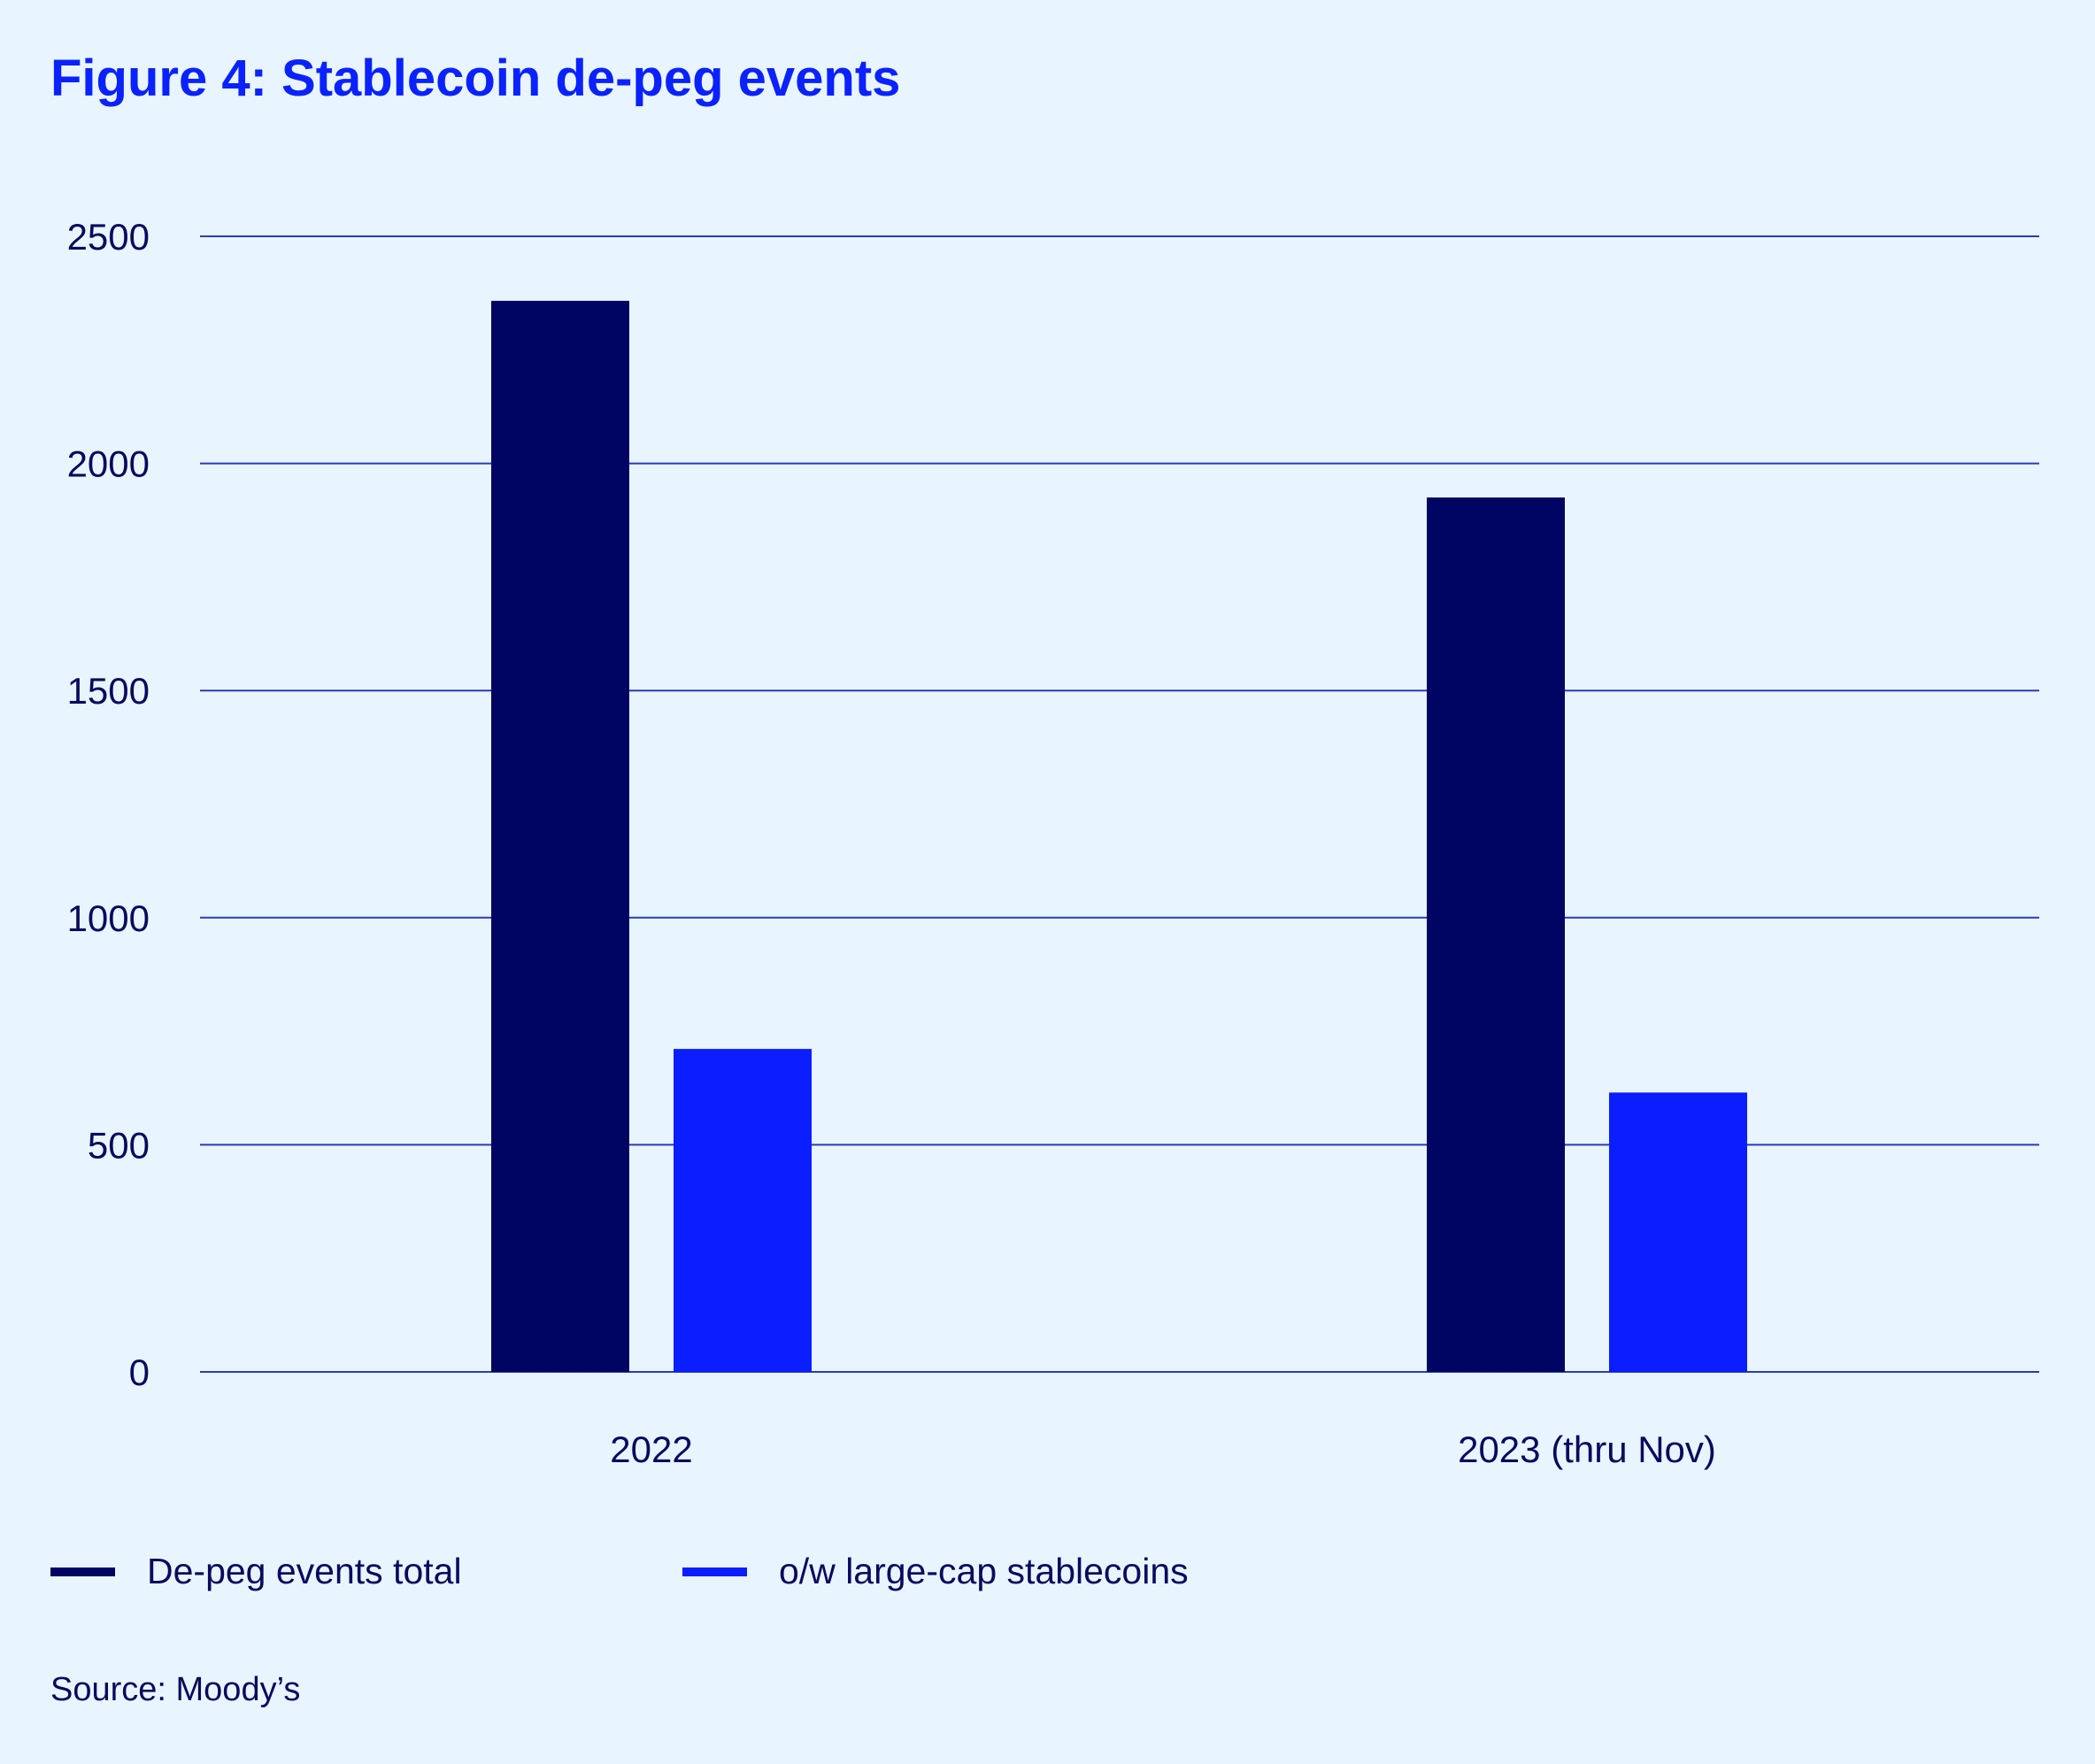 This screenshot has height=1764, width=2095. I want to click on legend-item-large-cap: o/w large-cap stablecoins, so click(935, 1572).